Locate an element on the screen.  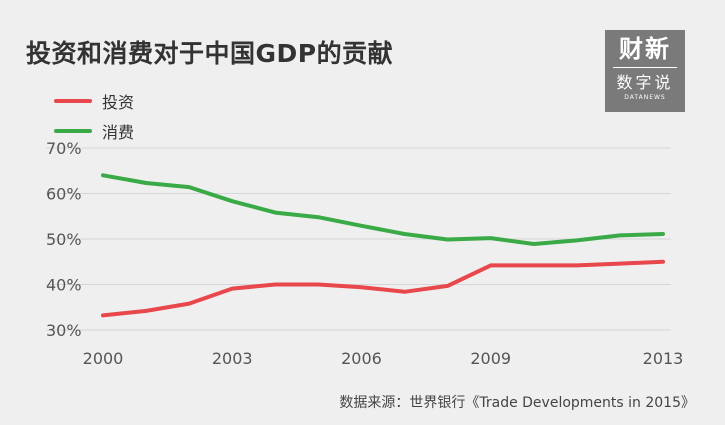
legend-label-investment: 投资 is located at coordinates (118, 102).